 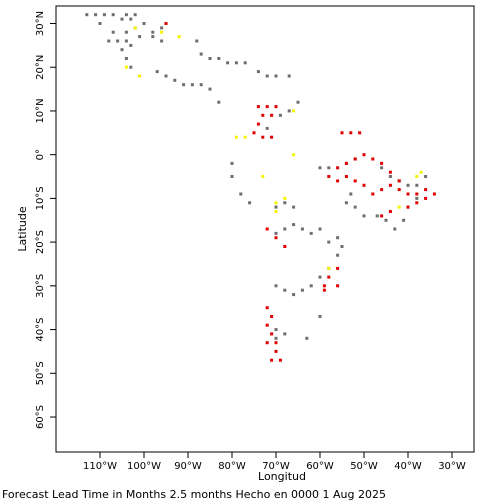 I want to click on y-tick-label: 30°S, so click(x=40, y=286).